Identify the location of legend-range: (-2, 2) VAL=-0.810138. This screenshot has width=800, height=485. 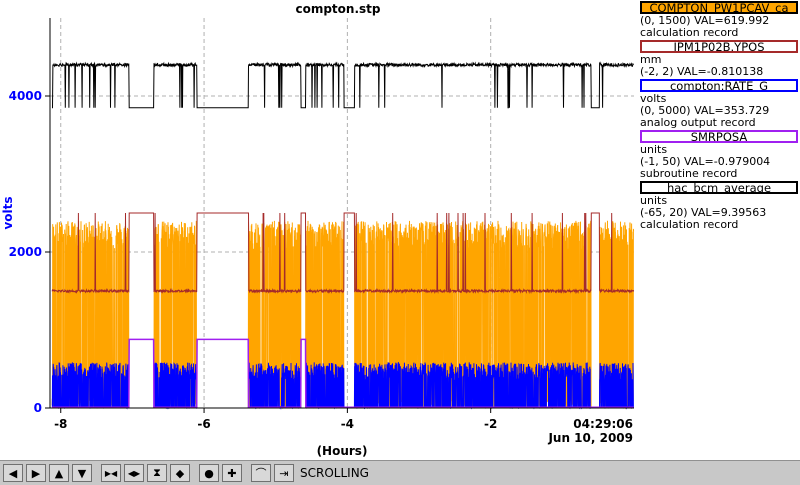
(702, 71).